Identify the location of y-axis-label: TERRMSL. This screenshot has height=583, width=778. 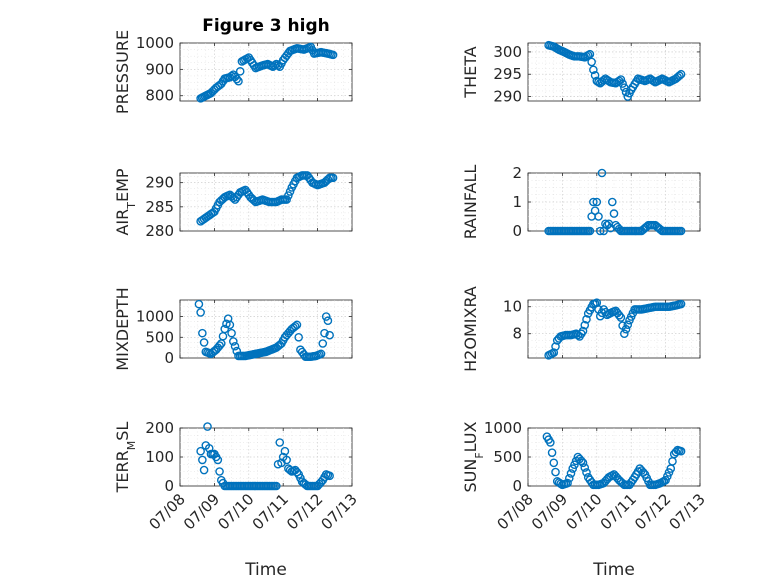
(125, 458).